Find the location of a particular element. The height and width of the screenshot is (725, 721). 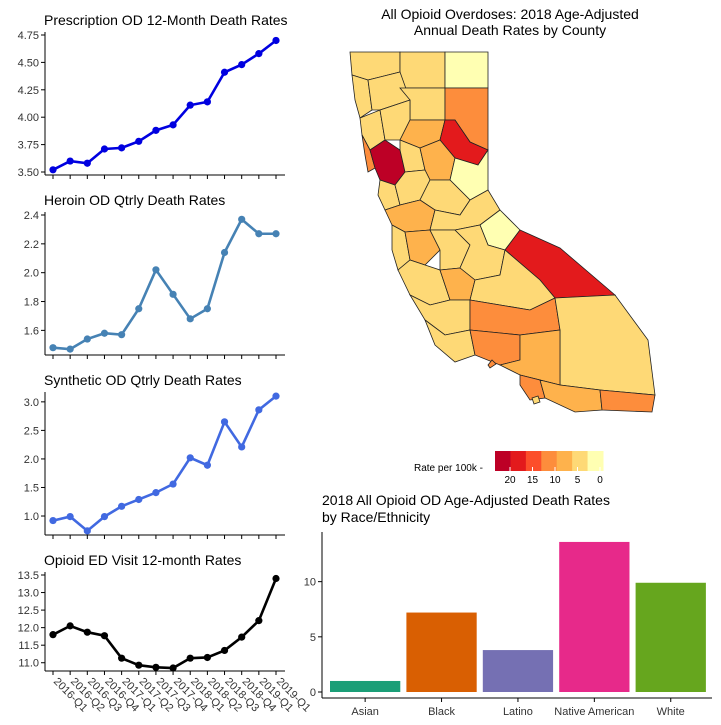

prescription-chart-title: Prescription OD 12-Month Death Rates is located at coordinates (166, 20).